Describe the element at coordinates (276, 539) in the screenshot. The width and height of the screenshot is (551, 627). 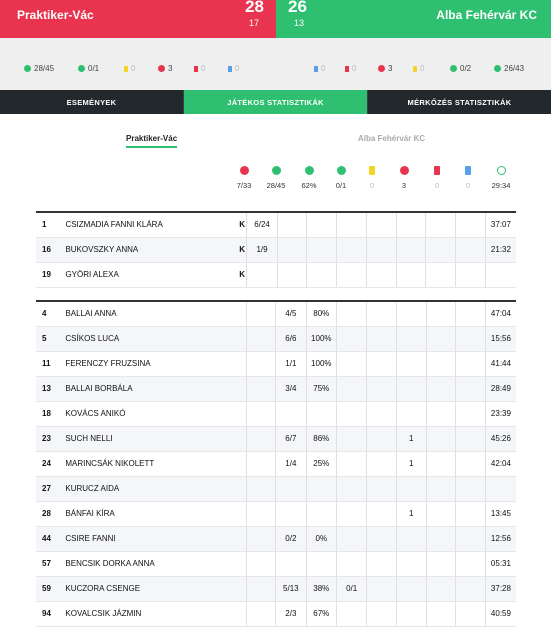
I see `player-row: 44 CSIRE FANNI 0/2 0% 12:56` at that location.